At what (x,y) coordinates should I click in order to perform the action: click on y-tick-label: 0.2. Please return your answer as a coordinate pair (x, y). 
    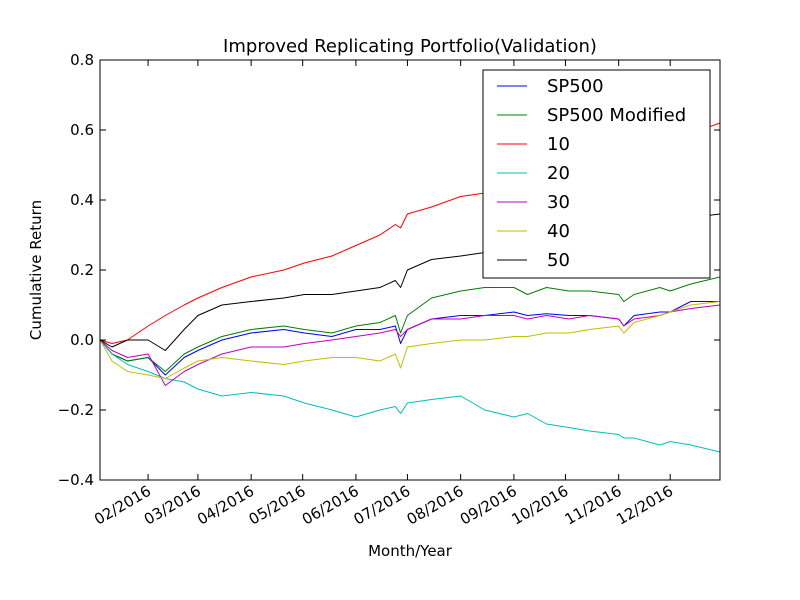
    Looking at the image, I should click on (82, 270).